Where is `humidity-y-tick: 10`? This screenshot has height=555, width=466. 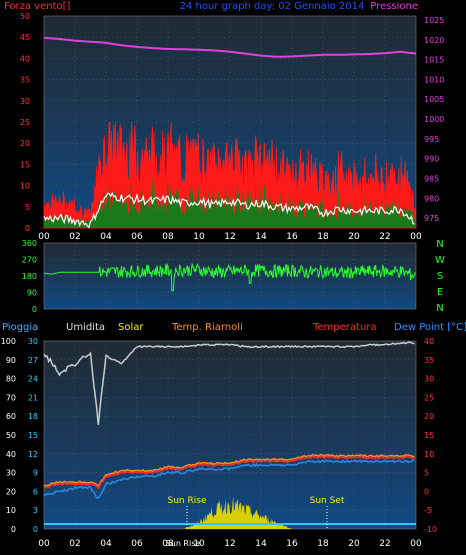
humidity-y-tick: 10 is located at coordinates (11, 510).